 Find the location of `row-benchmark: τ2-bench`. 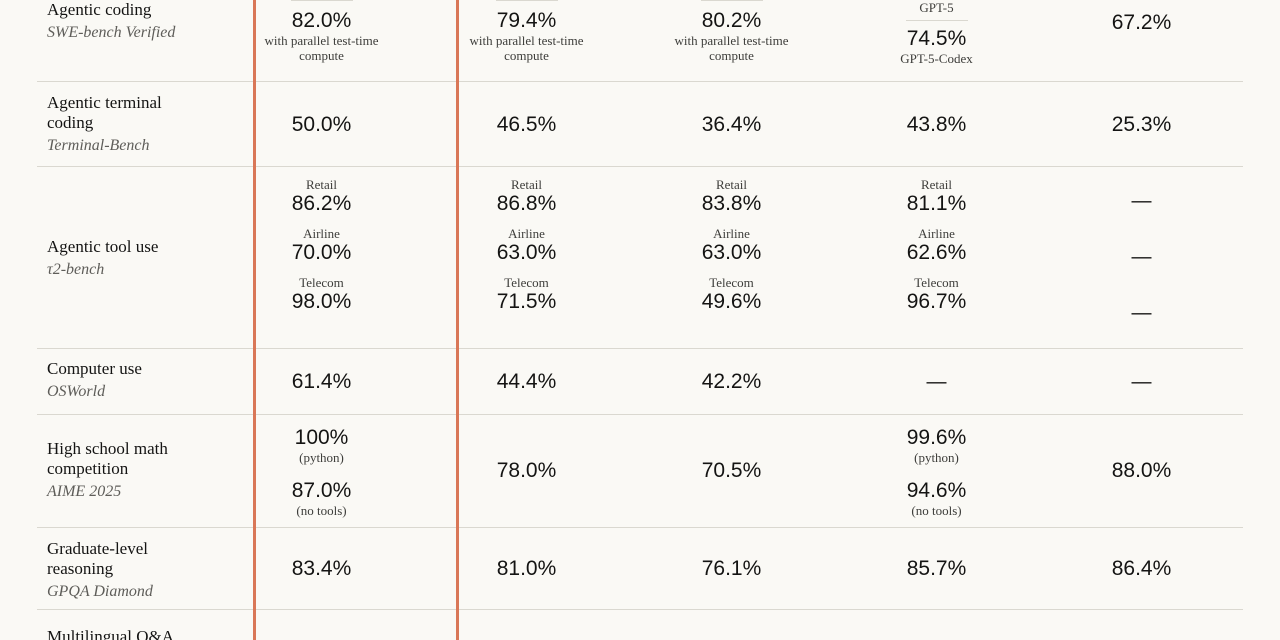

row-benchmark: τ2-bench is located at coordinates (76, 269).